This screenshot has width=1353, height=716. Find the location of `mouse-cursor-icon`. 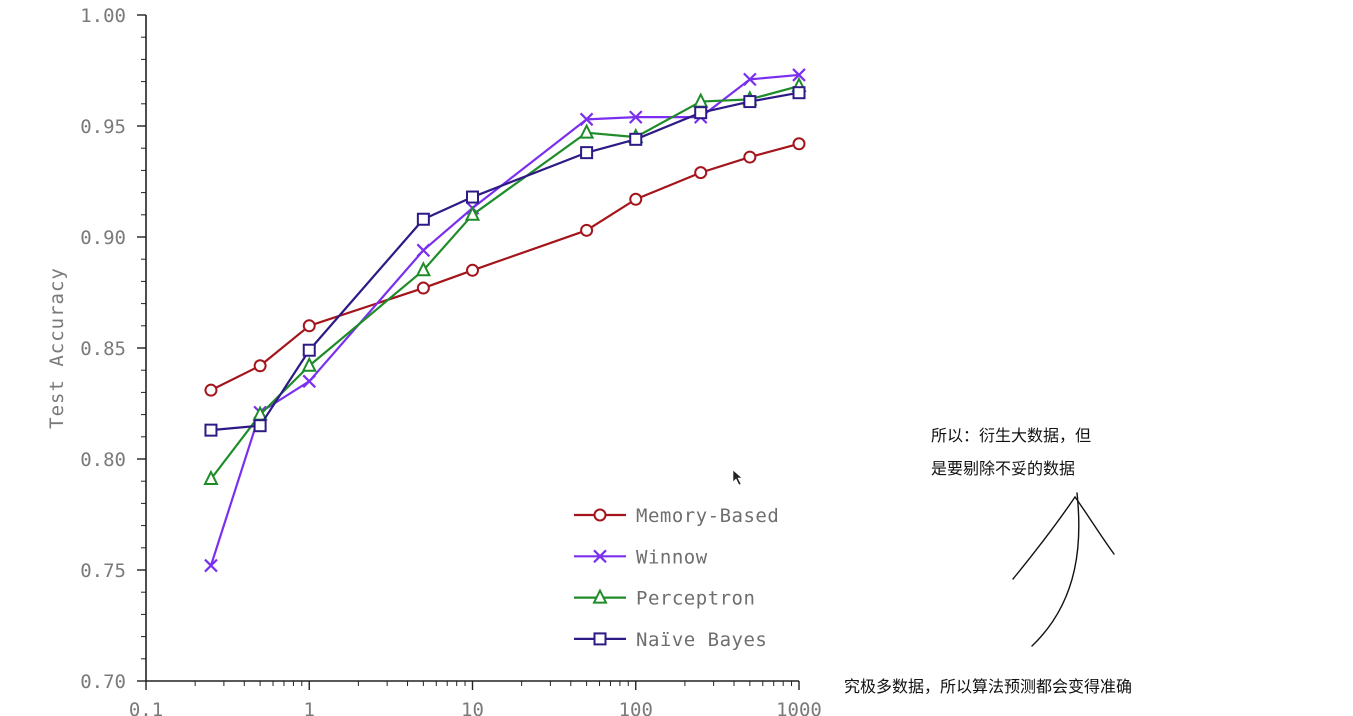

mouse-cursor-icon is located at coordinates (737, 477).